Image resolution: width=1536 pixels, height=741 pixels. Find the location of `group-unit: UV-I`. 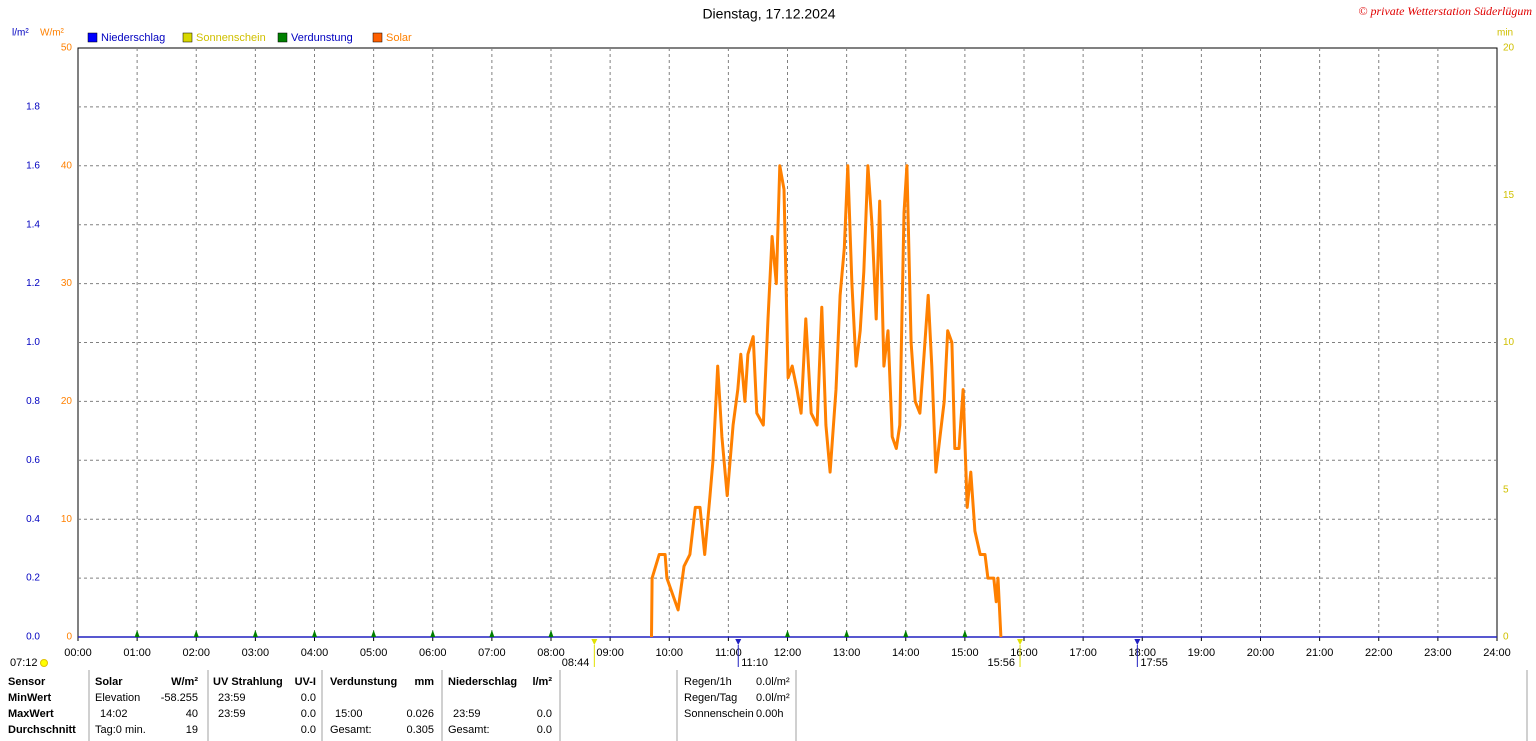

group-unit: UV-I is located at coordinates (305, 682).